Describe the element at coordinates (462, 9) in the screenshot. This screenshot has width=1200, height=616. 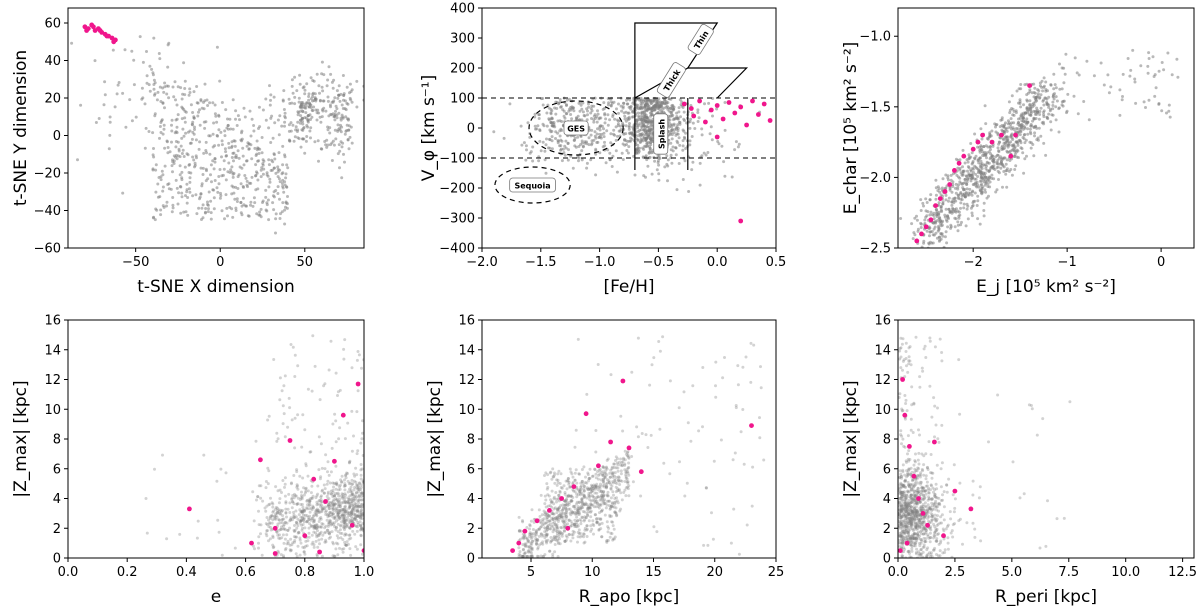
I see `y-tick-label: 400` at that location.